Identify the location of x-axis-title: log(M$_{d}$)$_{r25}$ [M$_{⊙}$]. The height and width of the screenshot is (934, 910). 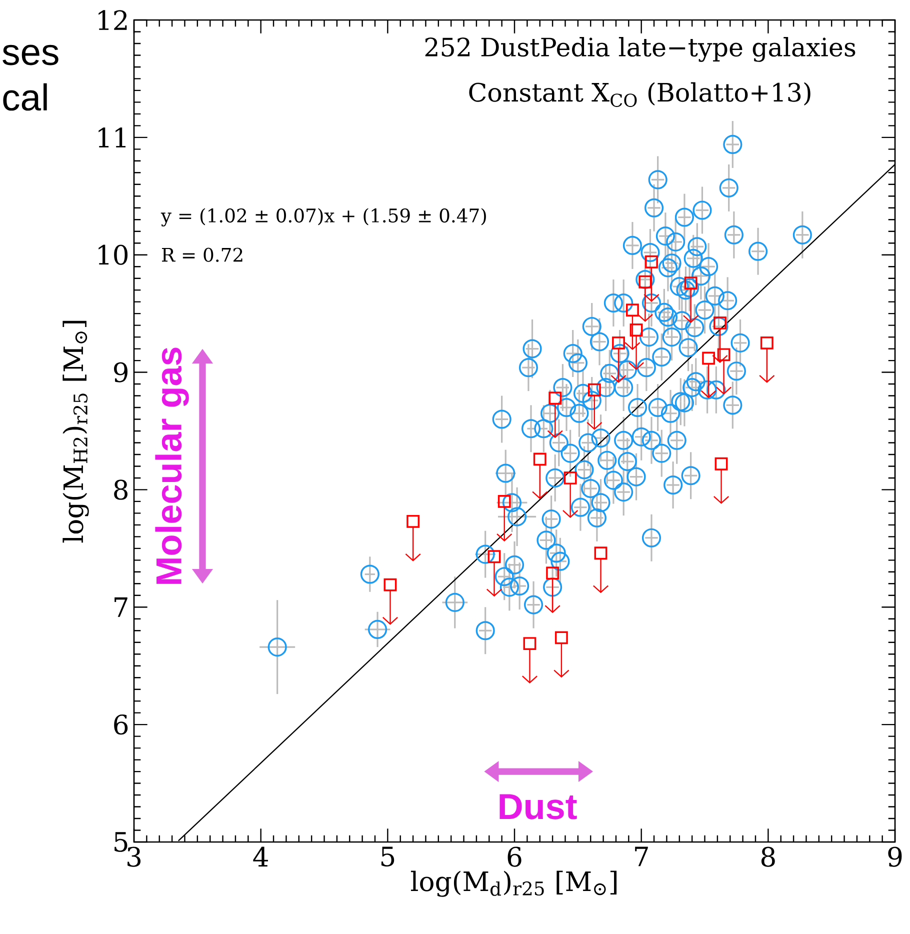
(513, 883).